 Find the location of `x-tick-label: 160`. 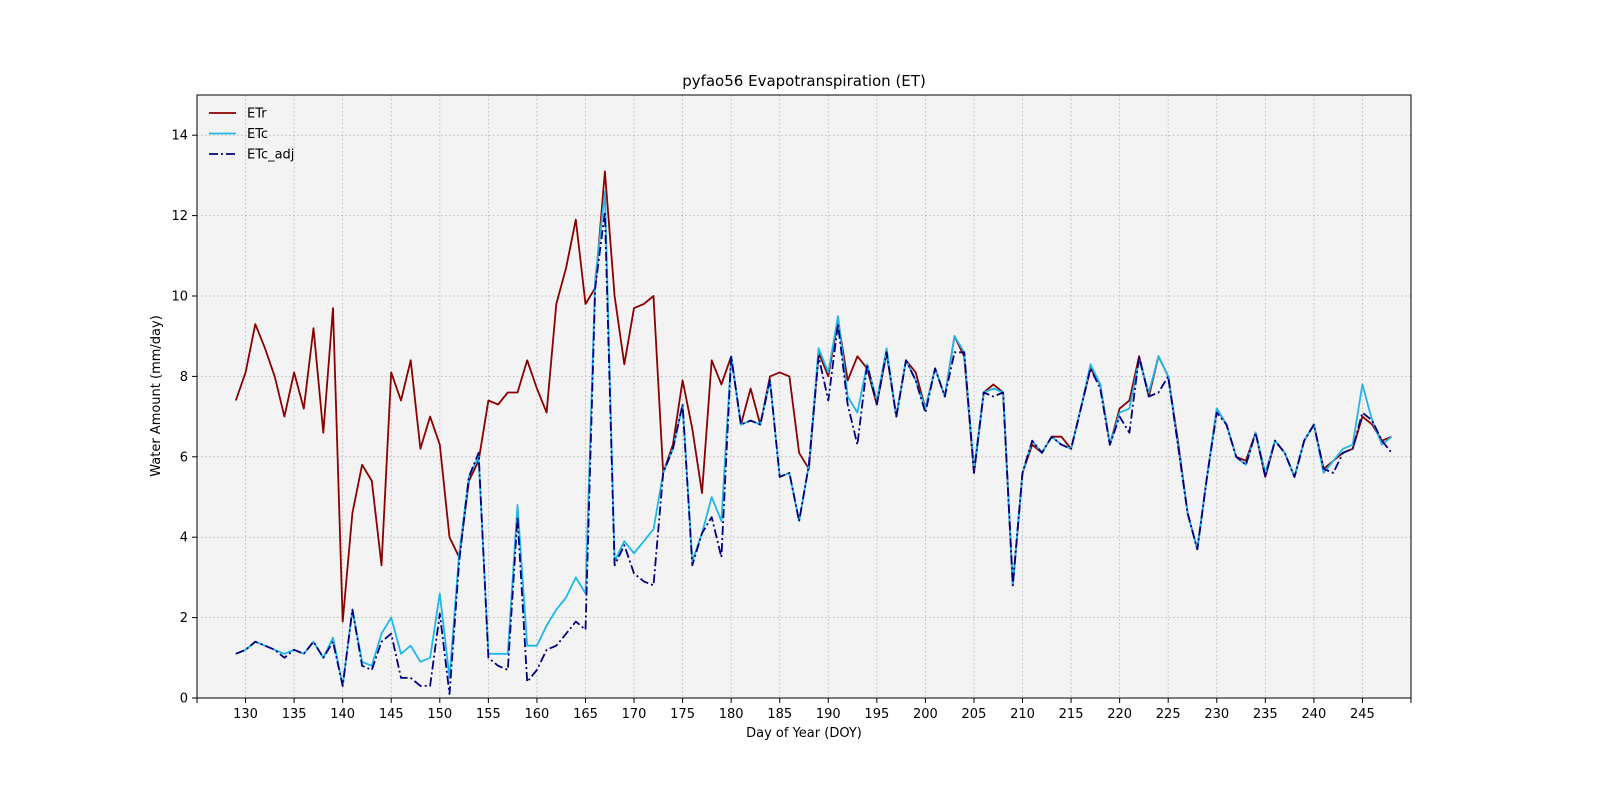

x-tick-label: 160 is located at coordinates (537, 714).